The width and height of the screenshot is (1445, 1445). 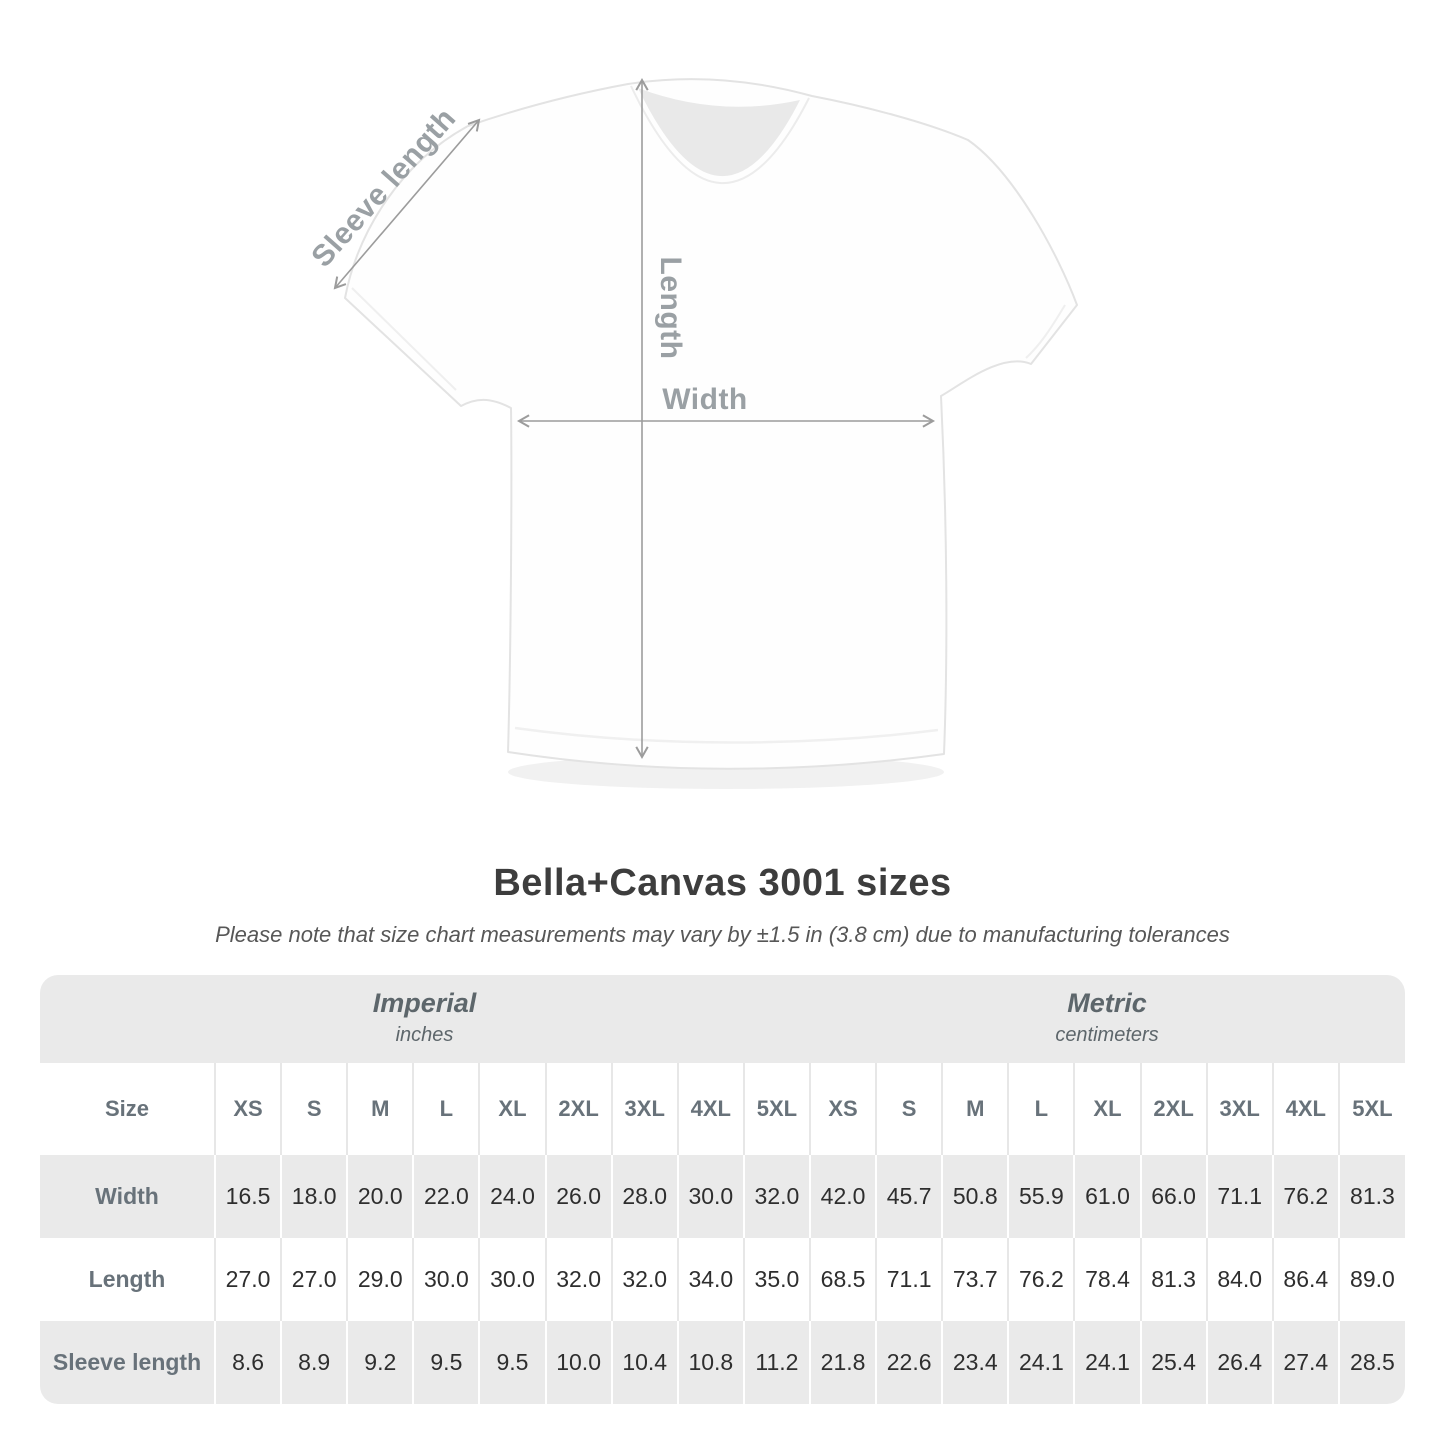 What do you see at coordinates (247, 1196) in the screenshot?
I see `value-cell: 16.5` at bounding box center [247, 1196].